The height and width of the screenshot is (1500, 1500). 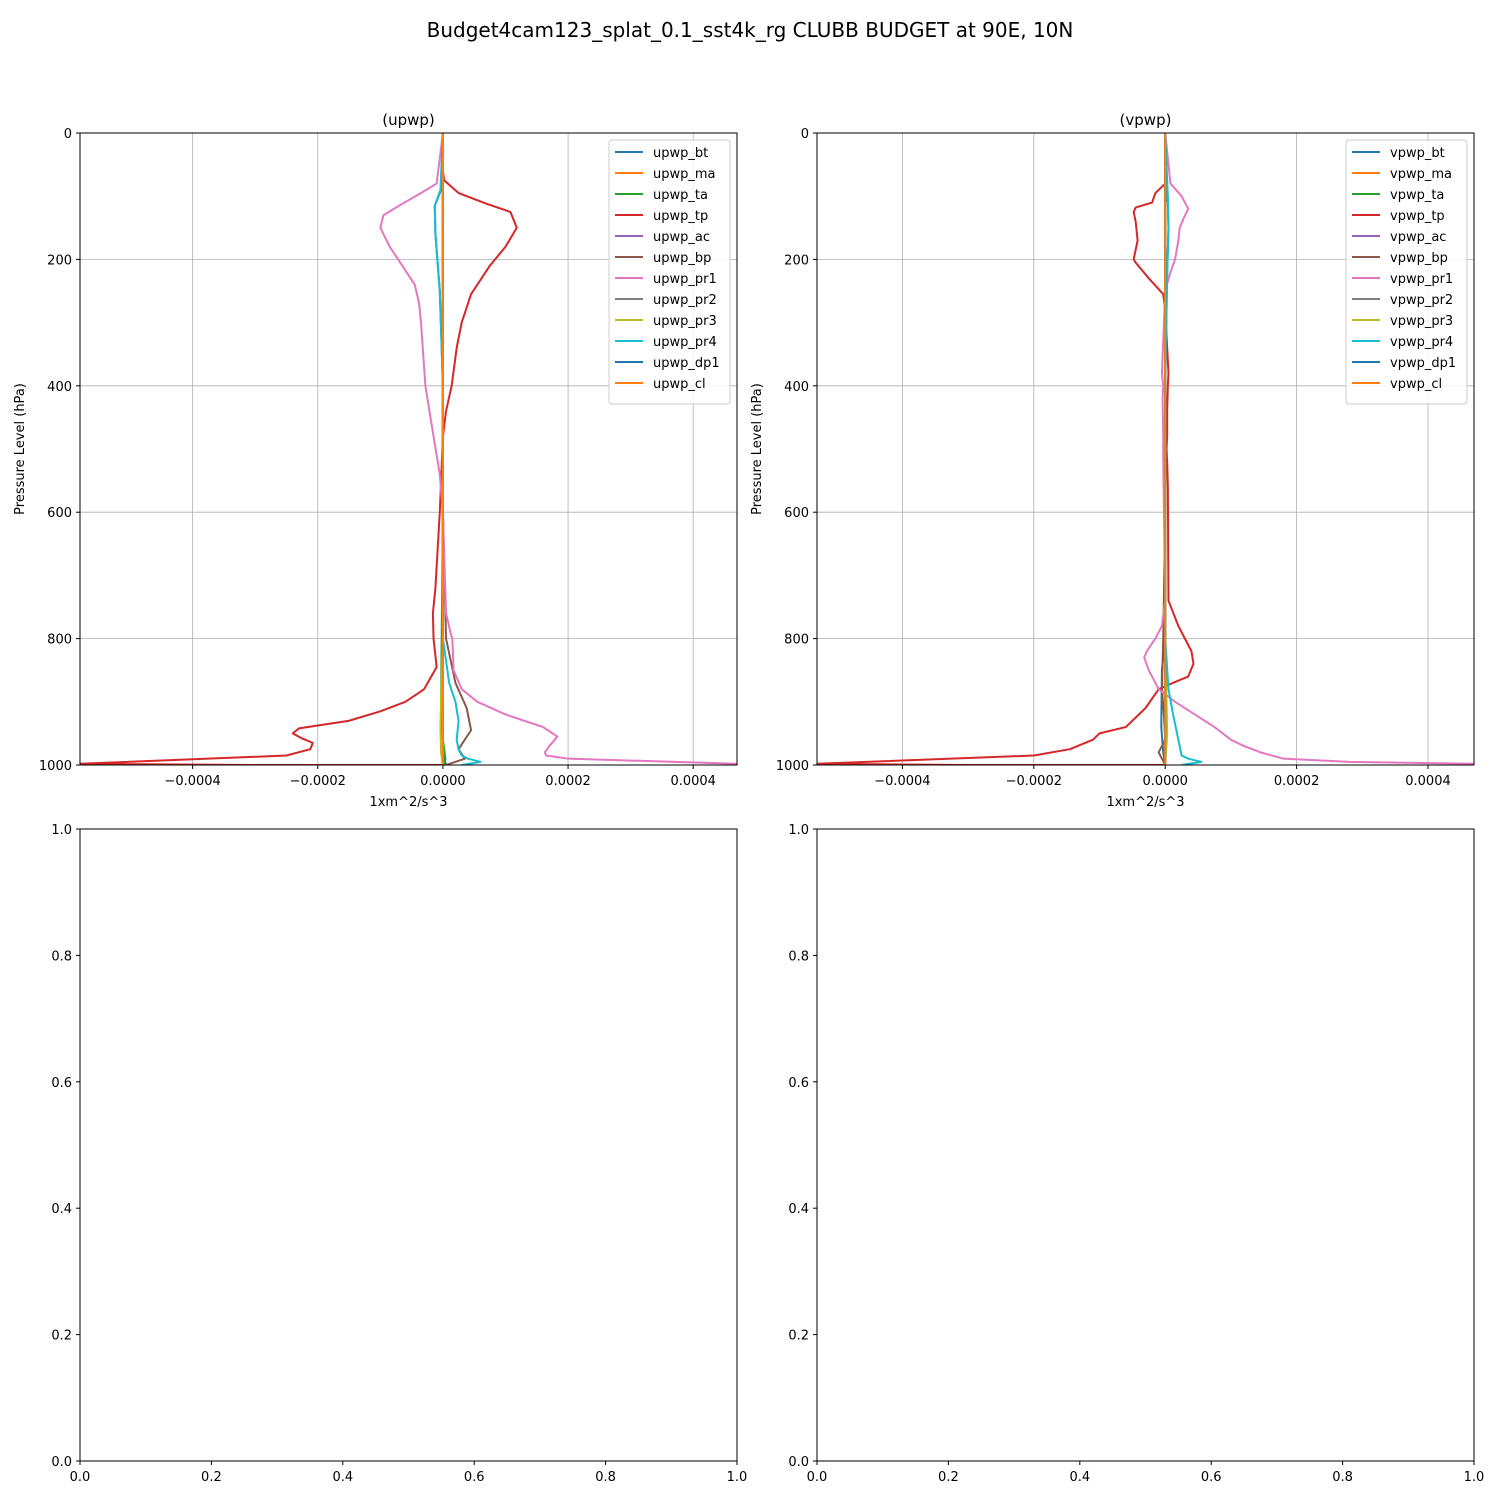 What do you see at coordinates (1146, 120) in the screenshot?
I see `axes-title: (vpwp)` at bounding box center [1146, 120].